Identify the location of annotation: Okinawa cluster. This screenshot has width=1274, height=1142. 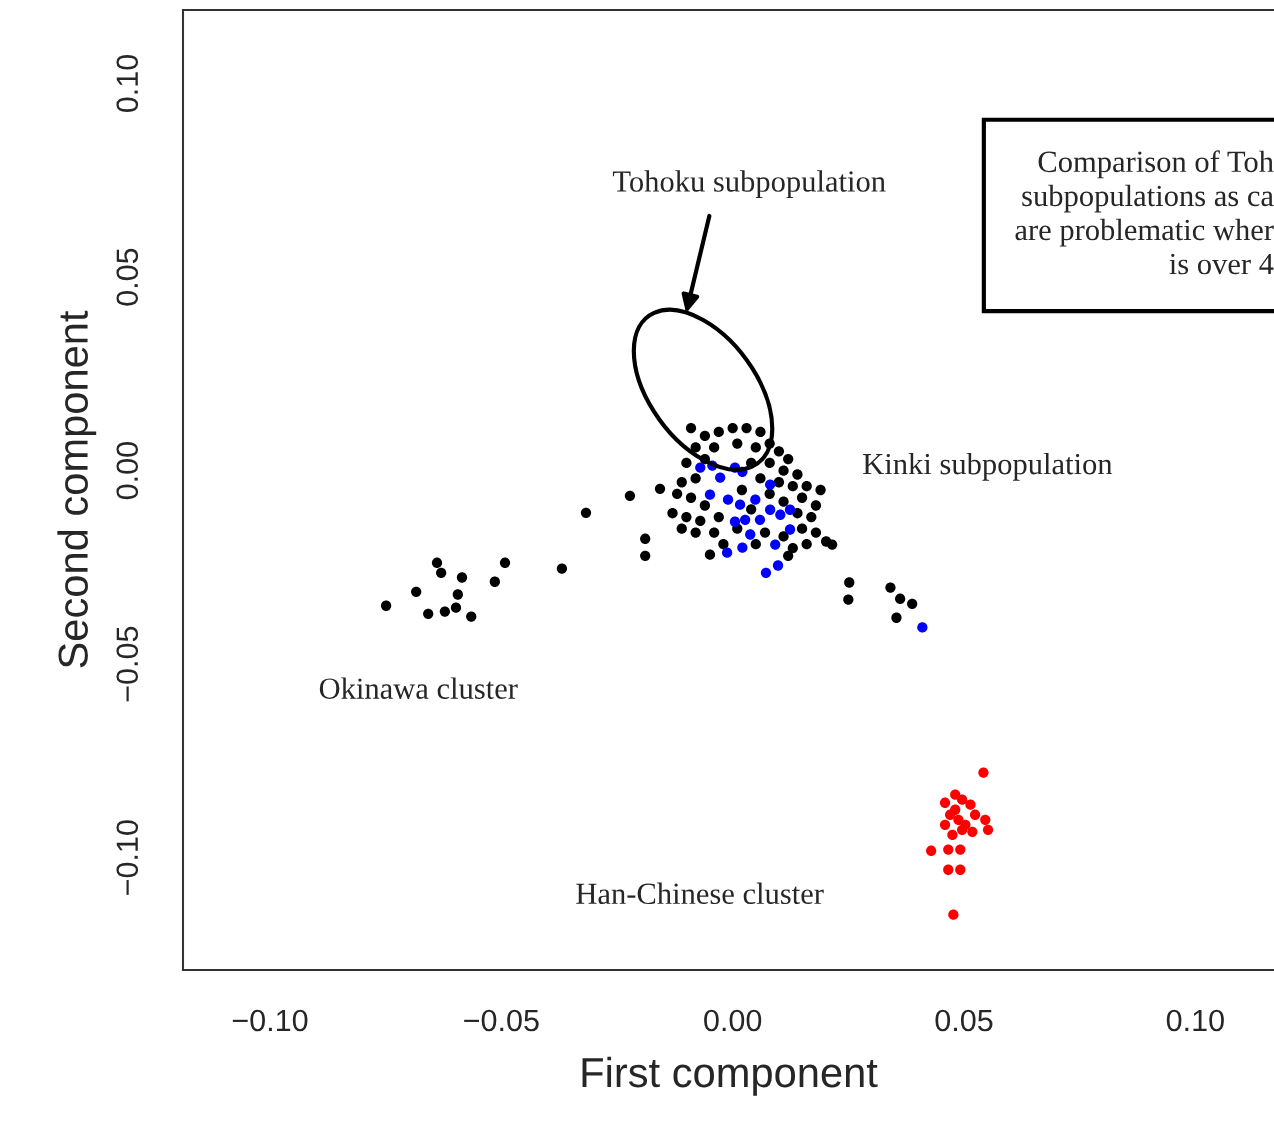
(418, 688).